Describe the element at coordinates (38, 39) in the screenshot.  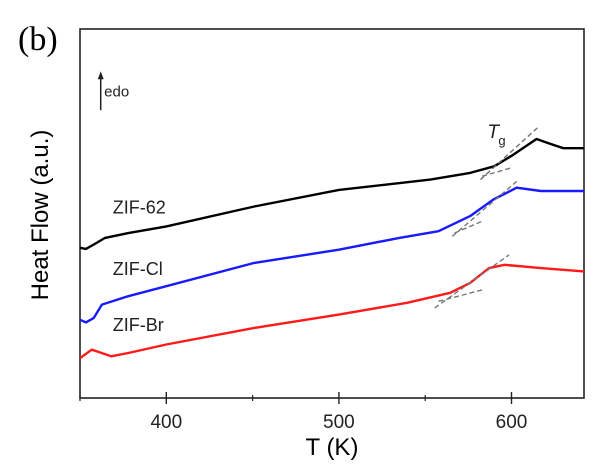
I see `panel-label: (b)` at that location.